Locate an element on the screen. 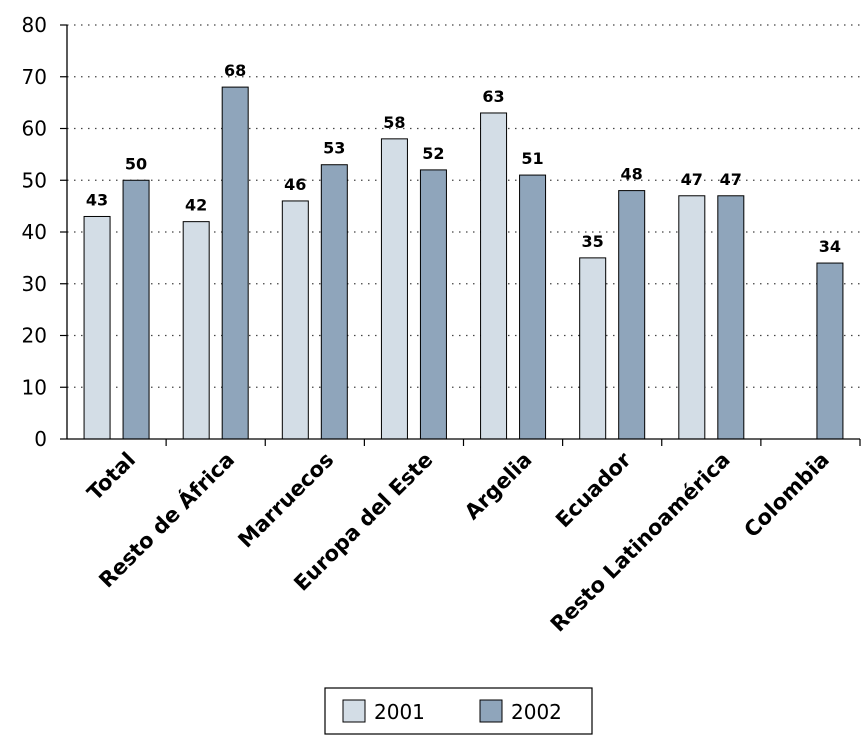 The height and width of the screenshot is (736, 868). data-label: 35 is located at coordinates (593, 241).